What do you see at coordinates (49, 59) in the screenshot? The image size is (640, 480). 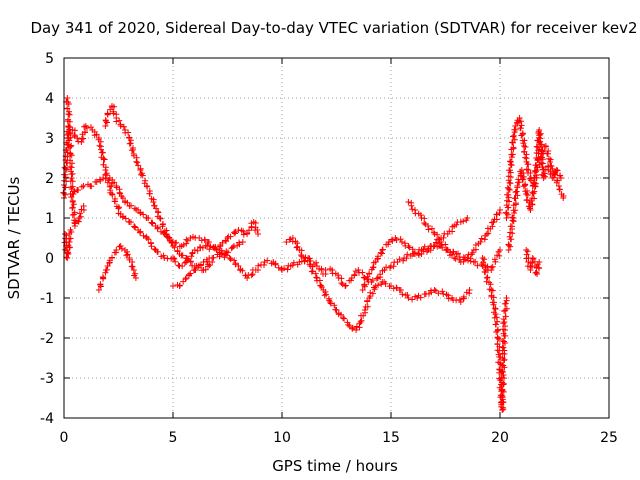 I see `y-tick-label: 5` at bounding box center [49, 59].